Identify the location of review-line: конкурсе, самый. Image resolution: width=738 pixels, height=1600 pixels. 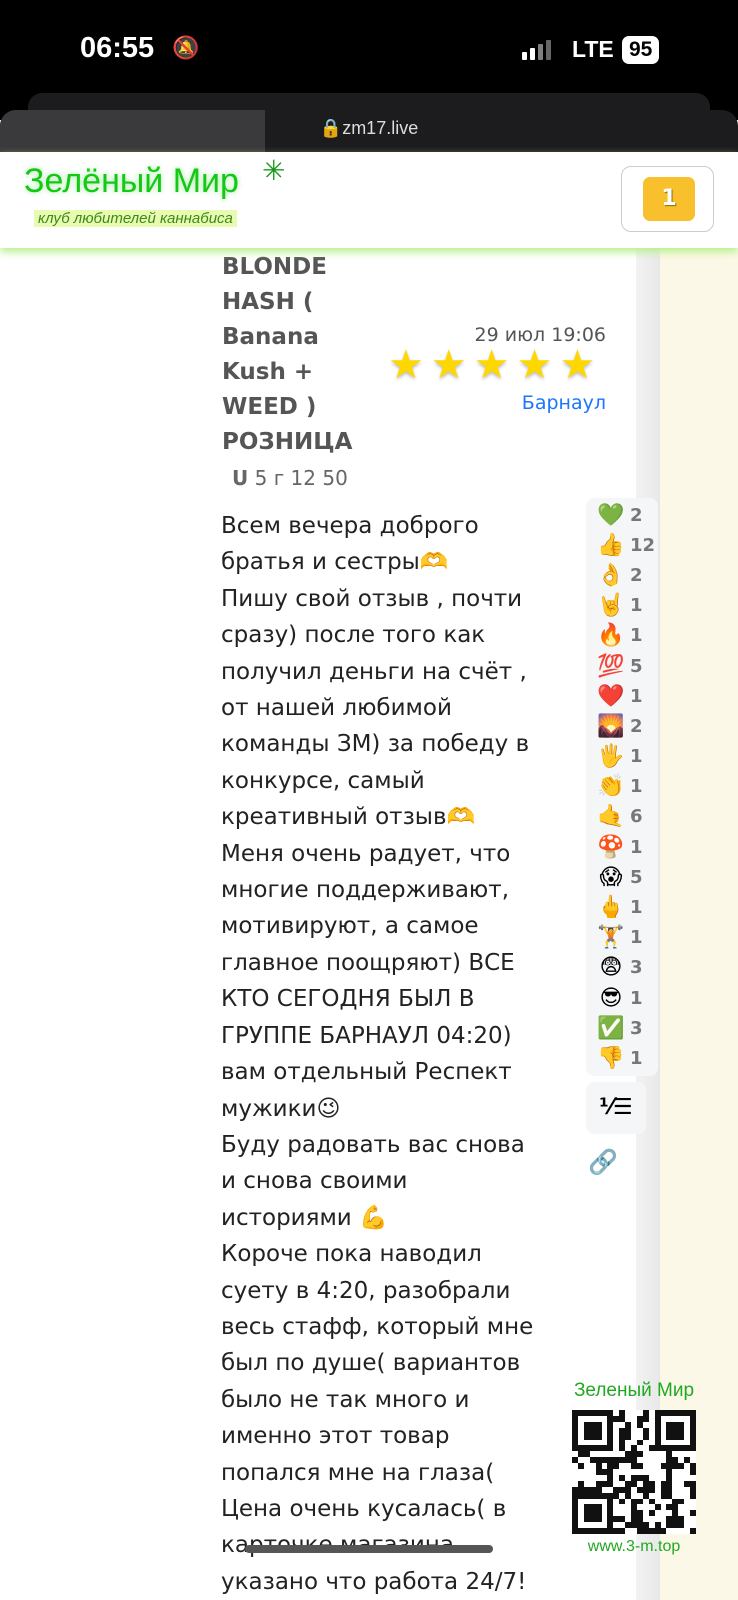
(323, 780).